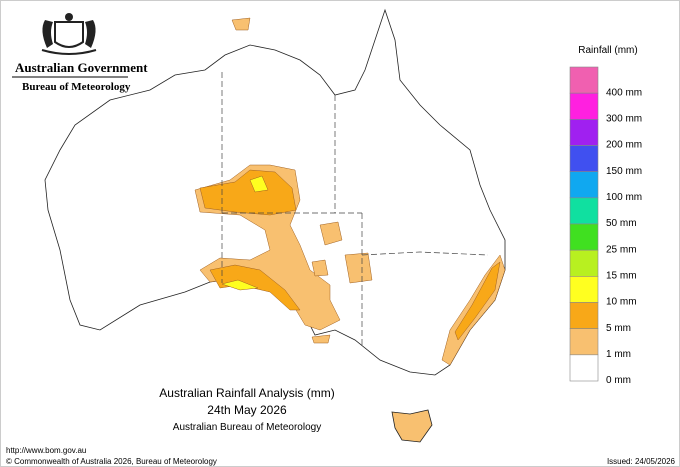 This screenshot has width=680, height=467. I want to click on legend-label: 50 mm, so click(621, 223).